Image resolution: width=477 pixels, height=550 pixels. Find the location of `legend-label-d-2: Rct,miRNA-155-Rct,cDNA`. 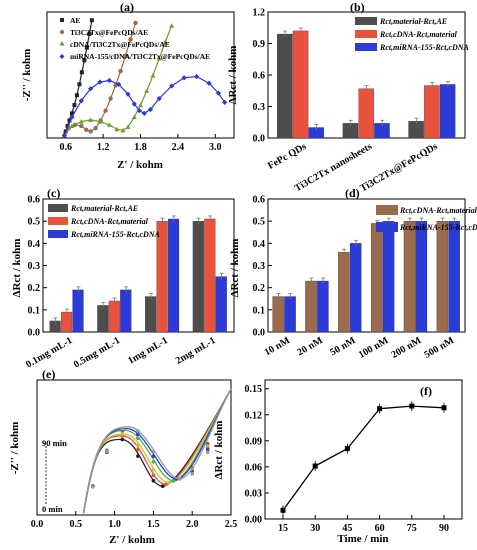

legend-label-d-2: Rct,miRNA-155-Rct,cDNA is located at coordinates (438, 227).